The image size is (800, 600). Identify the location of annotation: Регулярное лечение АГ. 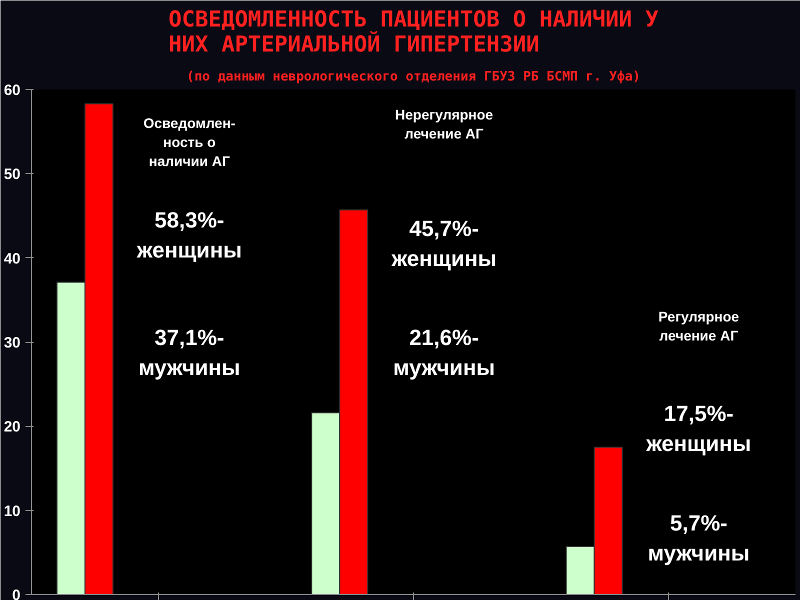
(699, 326).